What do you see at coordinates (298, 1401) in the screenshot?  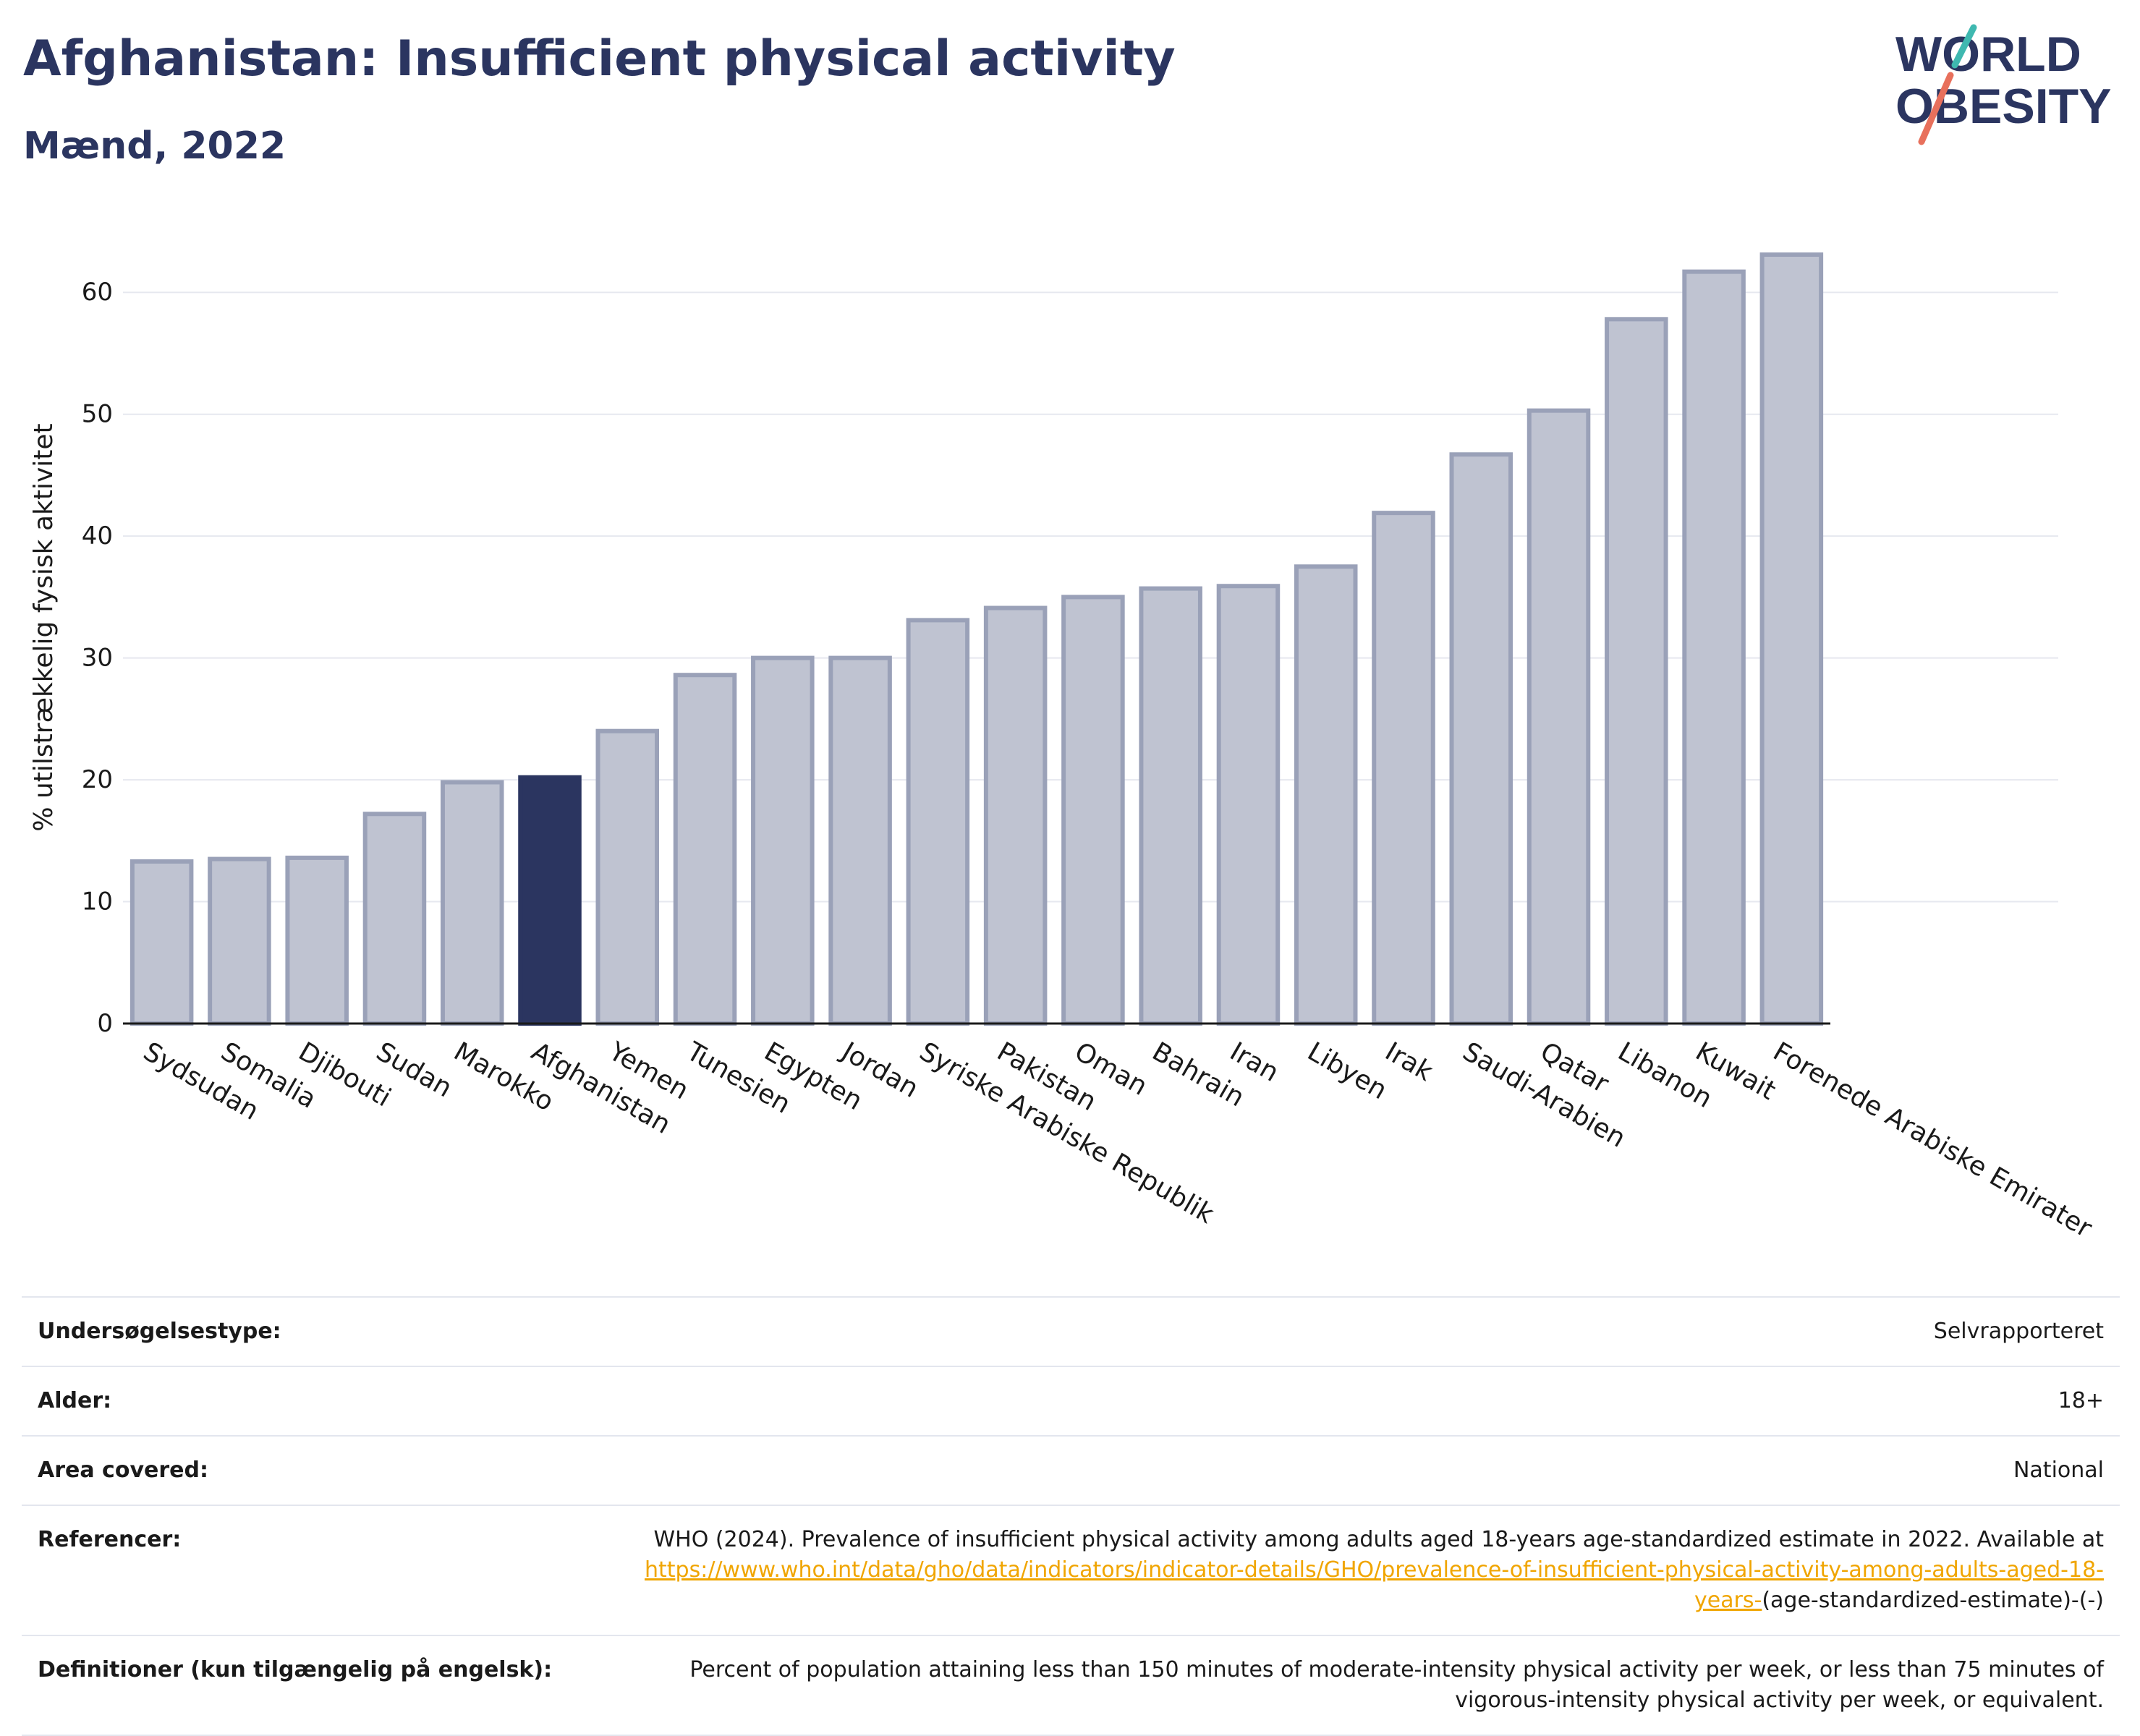 I see `info-label: Alder:` at bounding box center [298, 1401].